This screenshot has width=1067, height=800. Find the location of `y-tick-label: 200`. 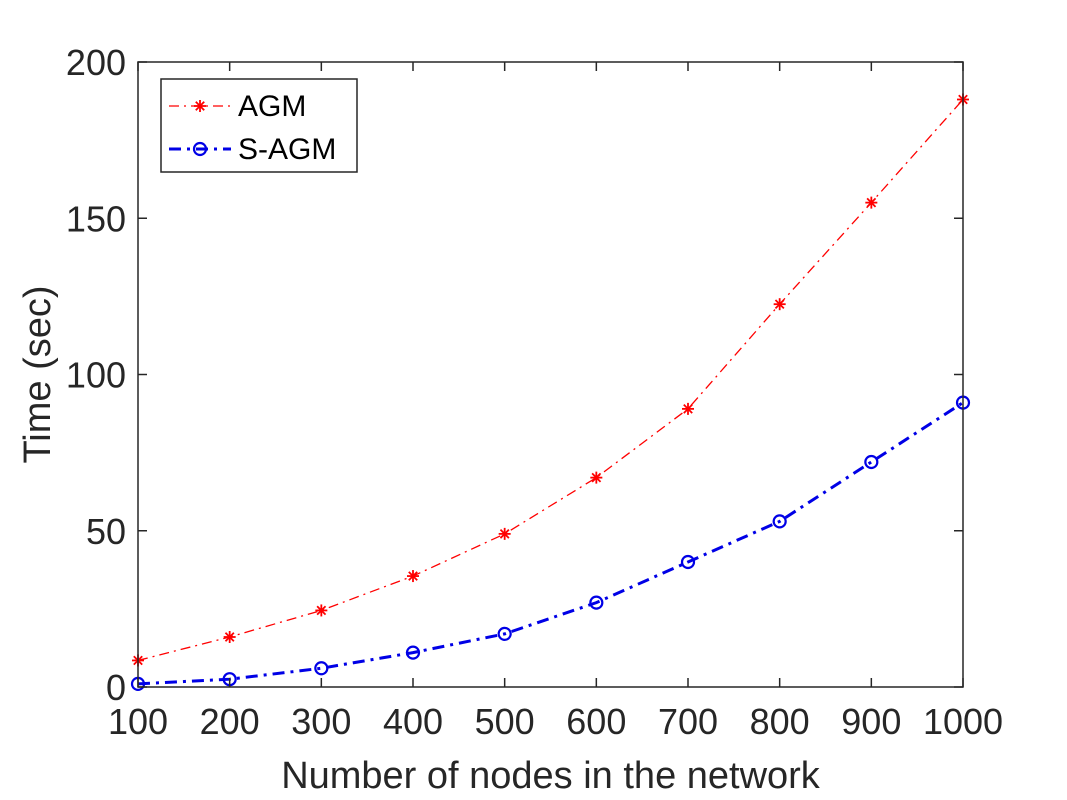

y-tick-label: 200 is located at coordinates (96, 62).